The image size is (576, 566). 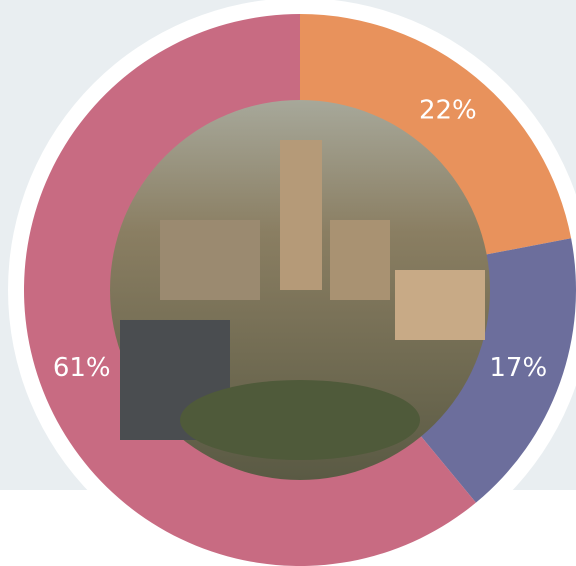 I want to click on tower, so click(x=301, y=215).